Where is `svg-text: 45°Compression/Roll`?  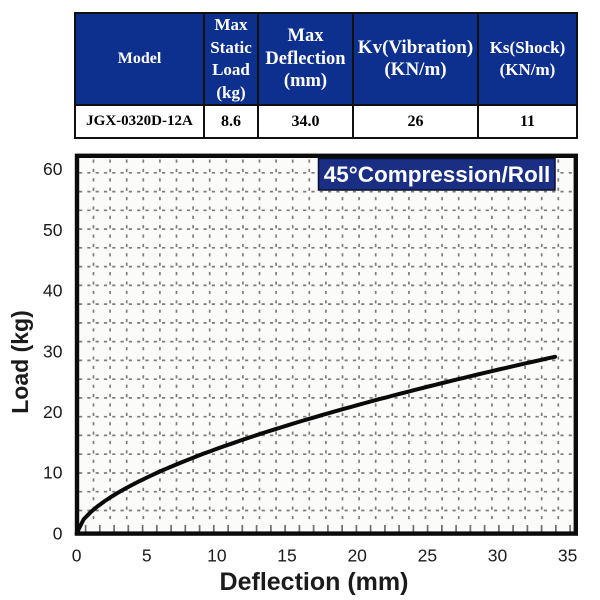
svg-text: 45°Compression/Roll is located at coordinates (437, 174).